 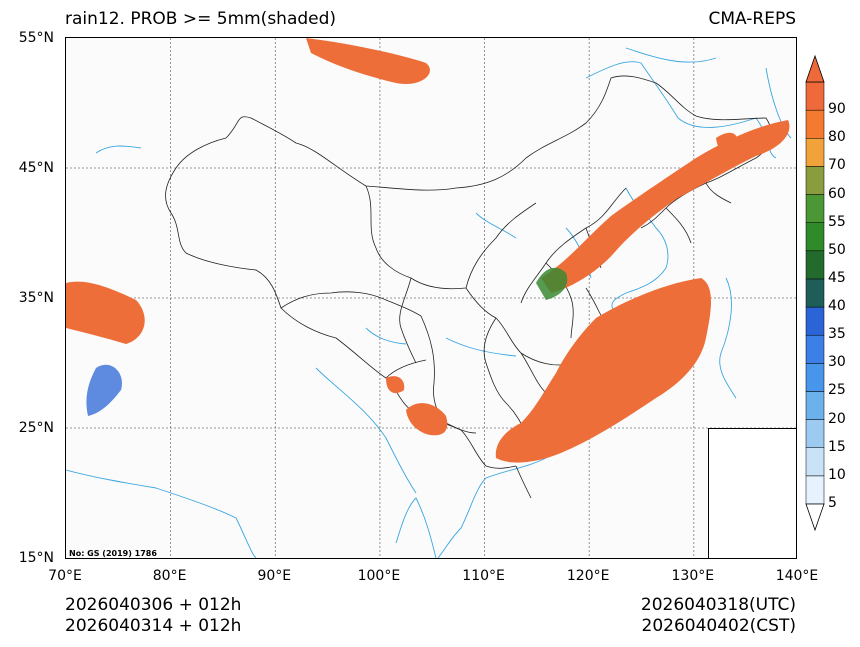 I want to click on colorbar-label: 60, so click(x=837, y=193).